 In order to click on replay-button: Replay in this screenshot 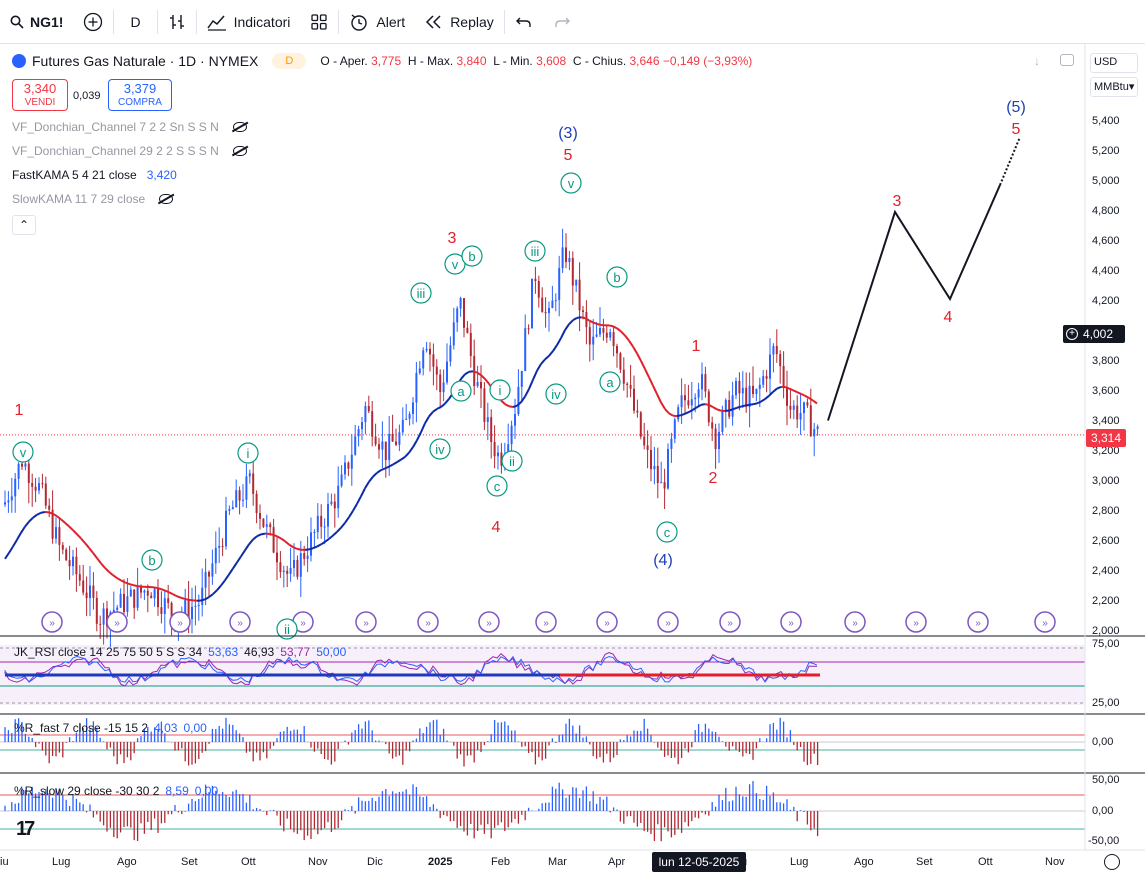, I will do `click(459, 22)`.